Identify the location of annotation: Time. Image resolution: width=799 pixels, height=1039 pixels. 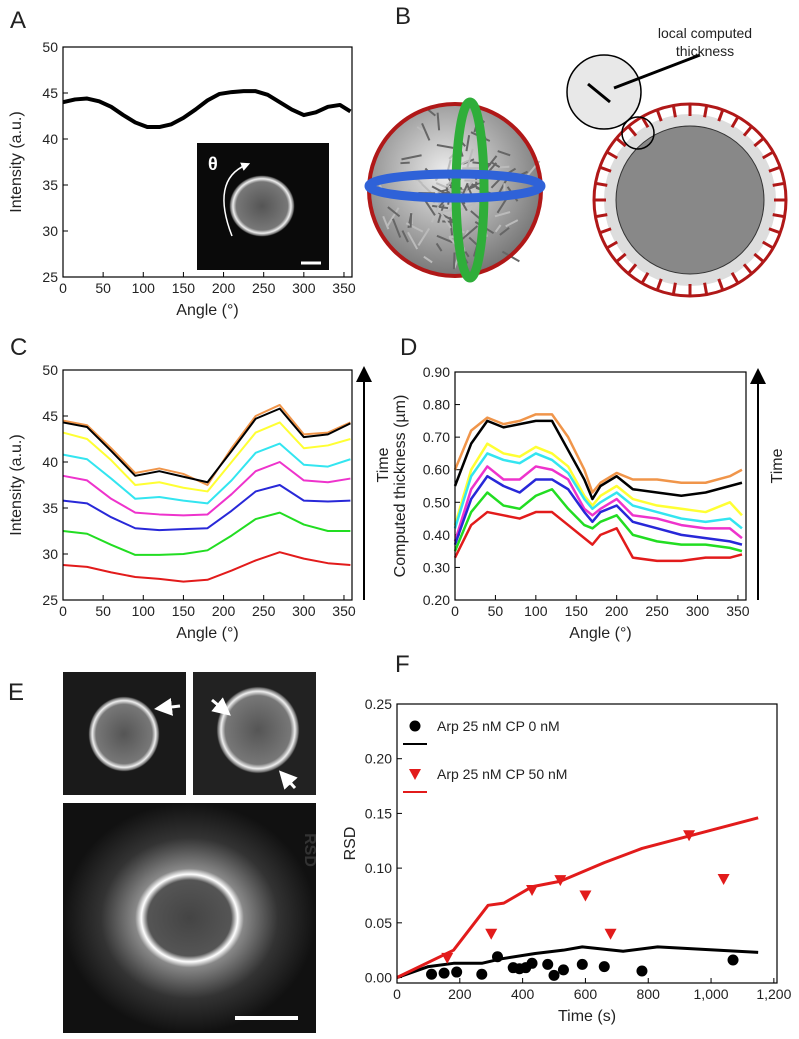
(383, 464).